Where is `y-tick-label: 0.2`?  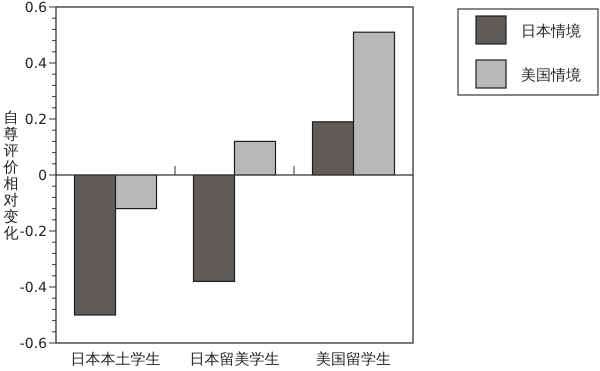 y-tick-label: 0.2 is located at coordinates (35, 120).